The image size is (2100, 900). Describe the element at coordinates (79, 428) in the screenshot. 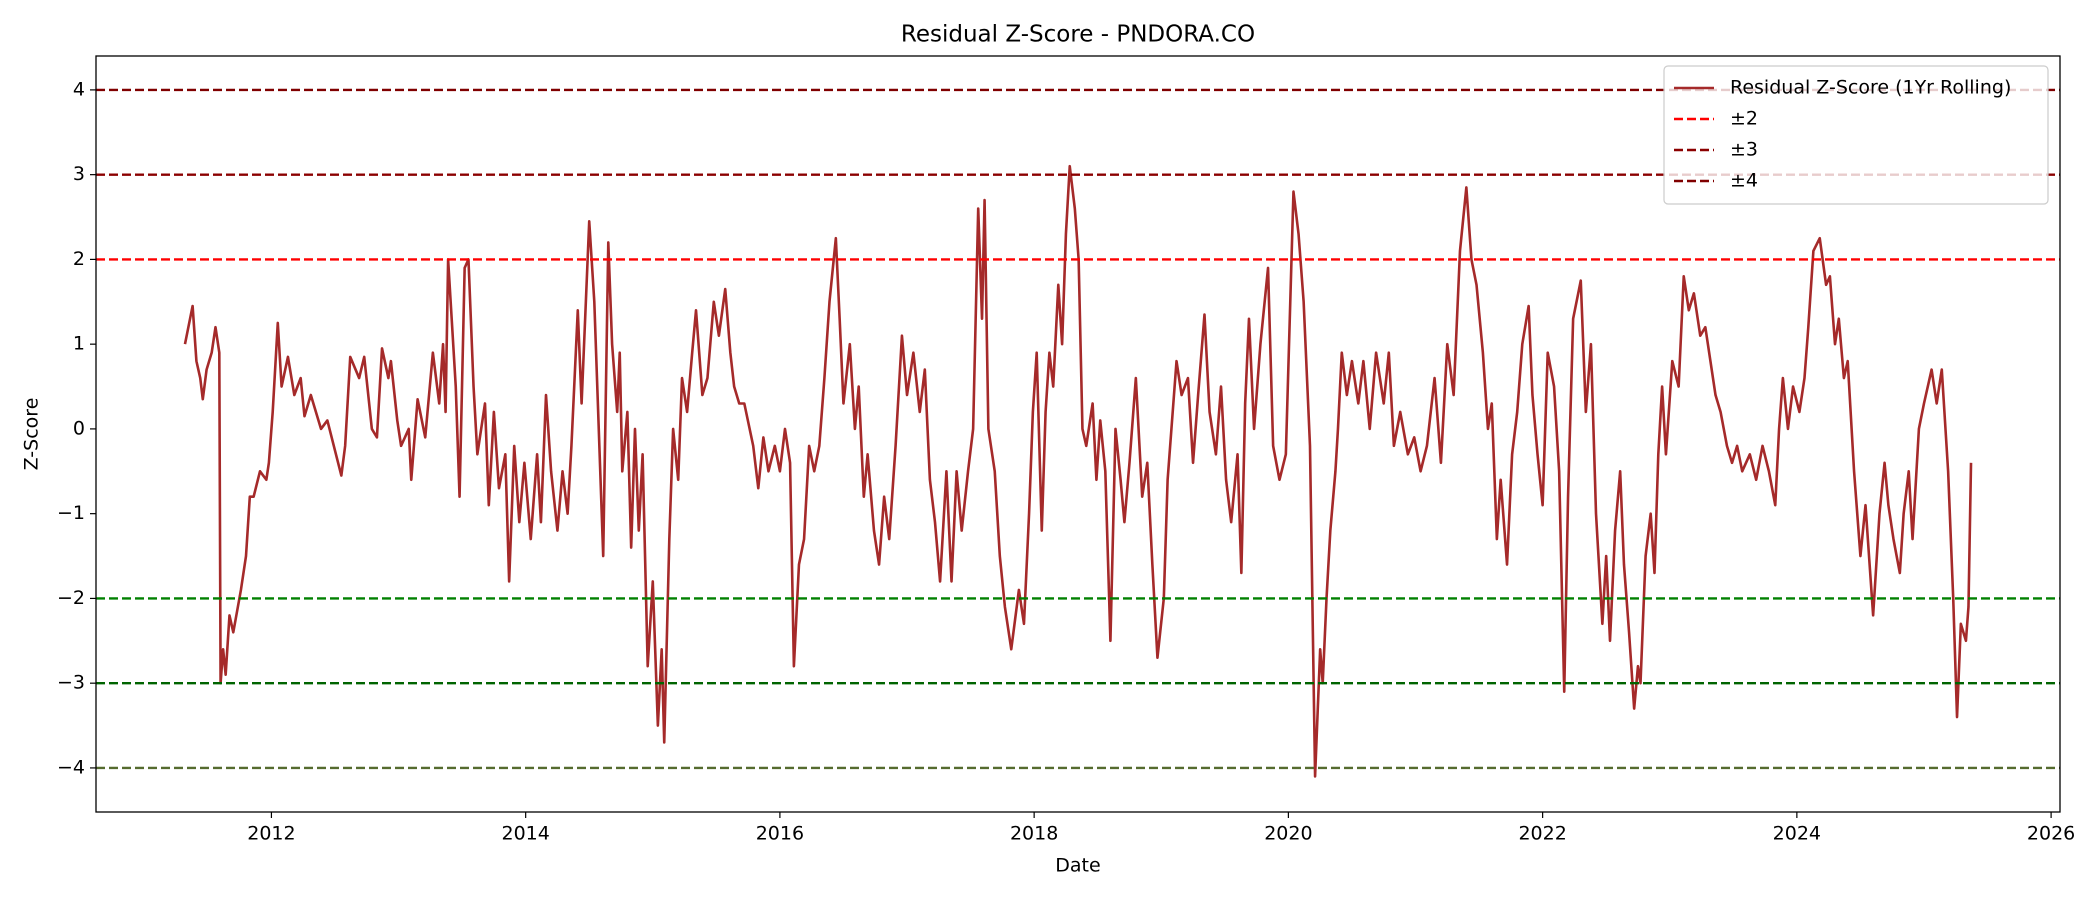

I see `y-tick-label: 0` at that location.